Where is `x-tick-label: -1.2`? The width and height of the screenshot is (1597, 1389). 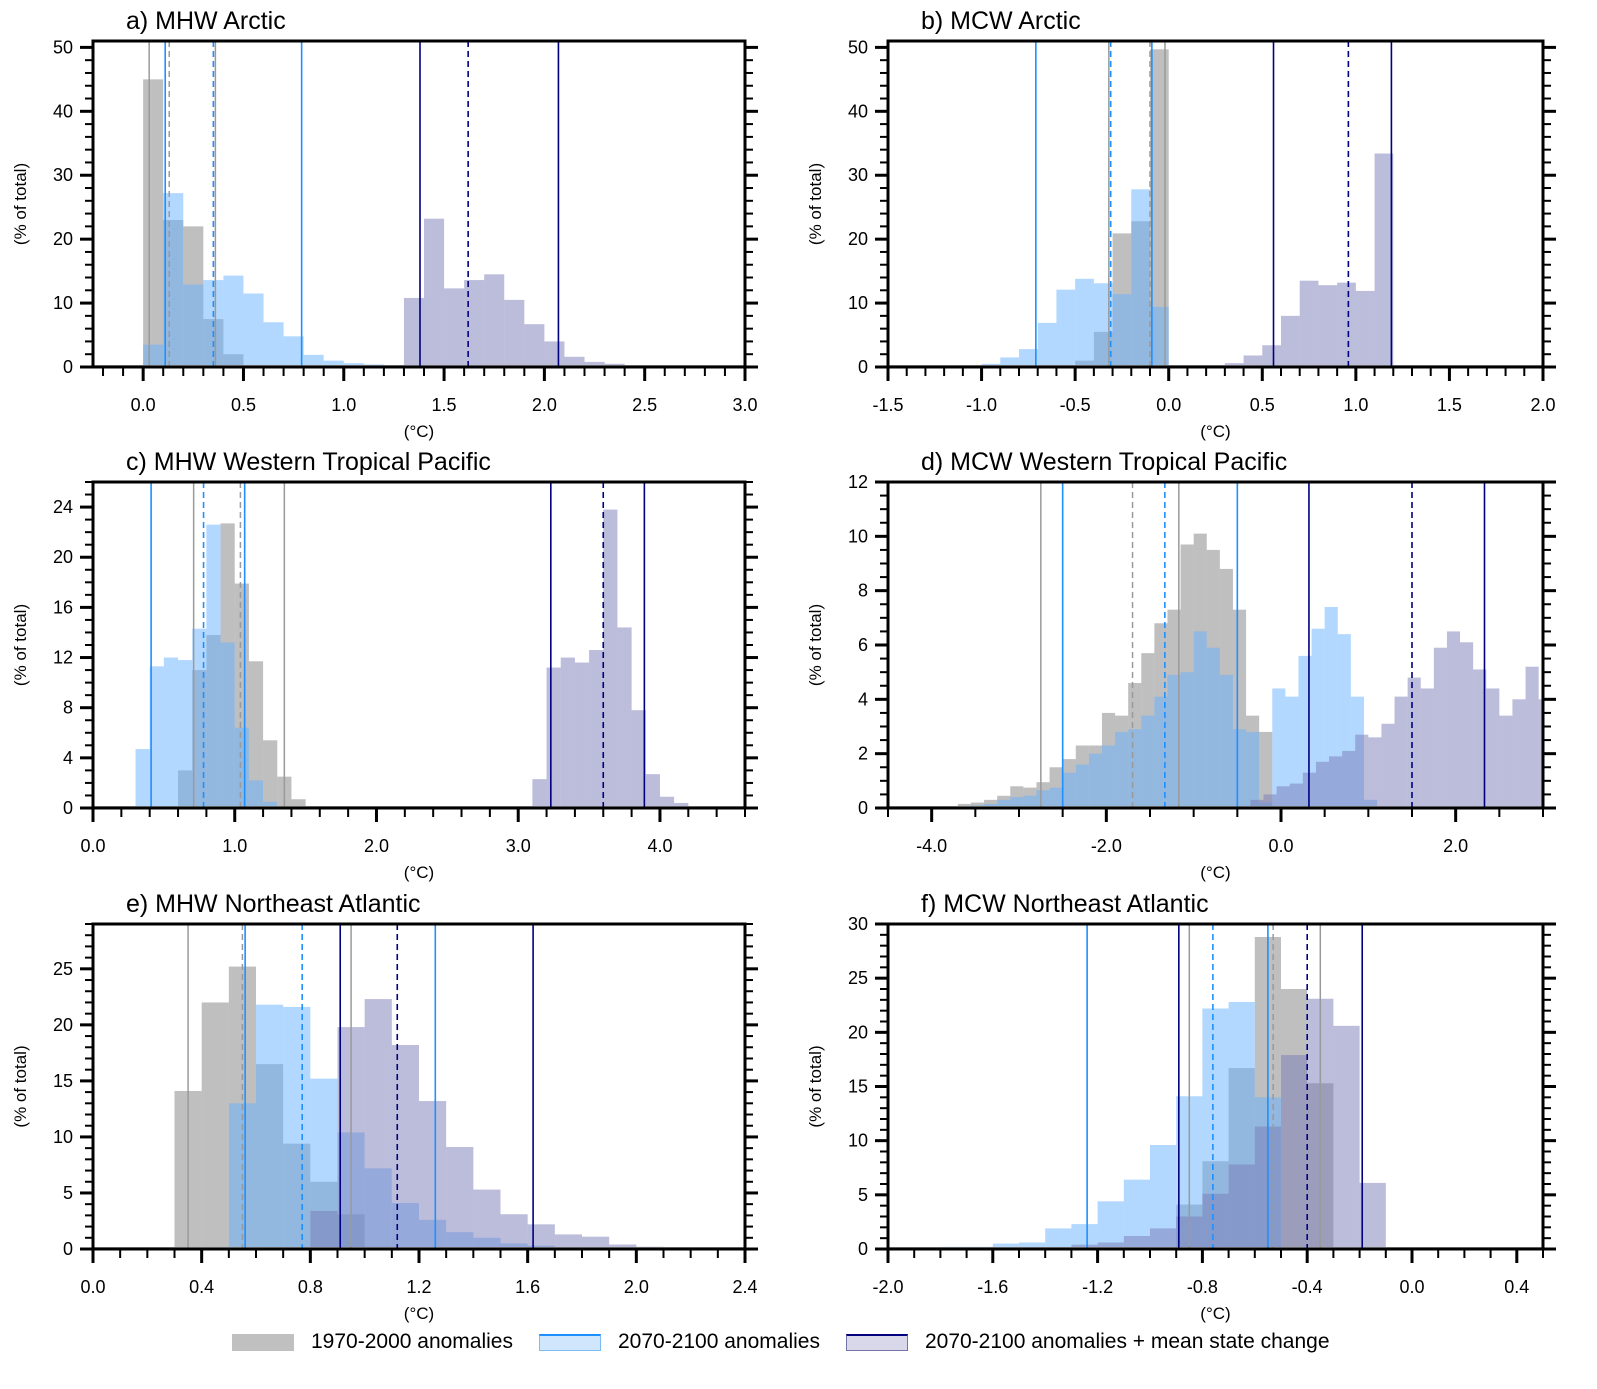 x-tick-label: -1.2 is located at coordinates (1097, 1287).